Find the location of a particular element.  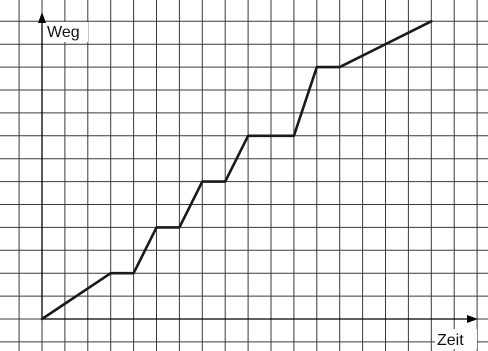

x-axis-label-background is located at coordinates (456, 339).